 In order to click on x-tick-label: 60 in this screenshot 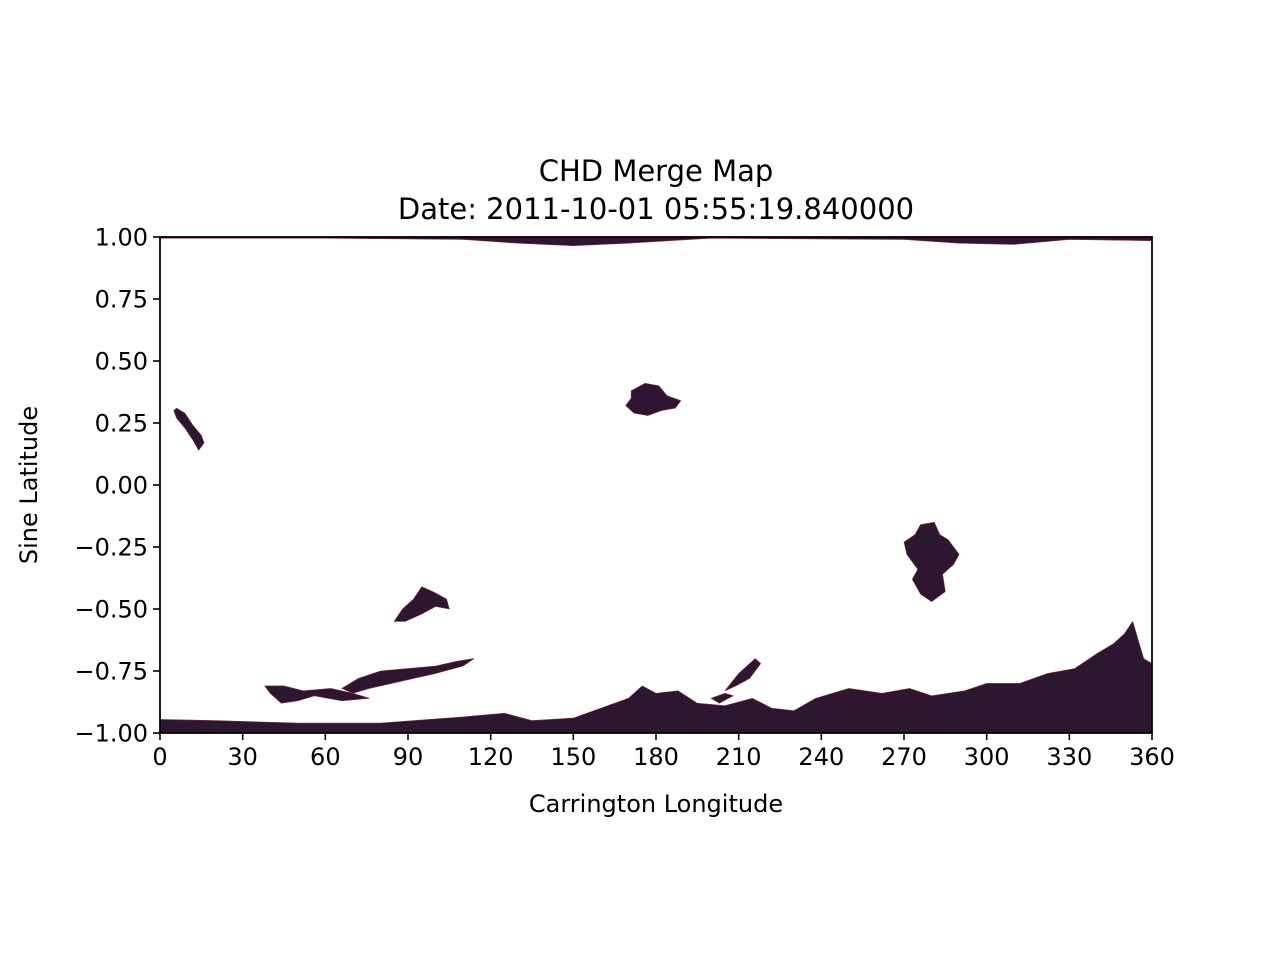, I will do `click(325, 757)`.